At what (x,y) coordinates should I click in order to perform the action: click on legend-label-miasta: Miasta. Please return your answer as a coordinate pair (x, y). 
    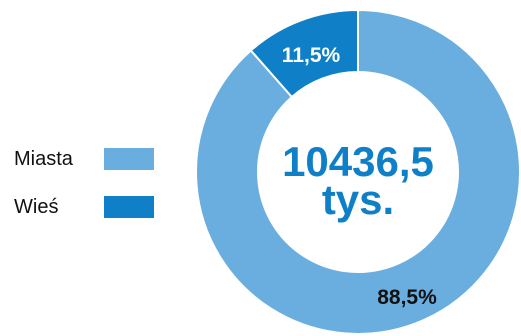
    Looking at the image, I should click on (43, 158).